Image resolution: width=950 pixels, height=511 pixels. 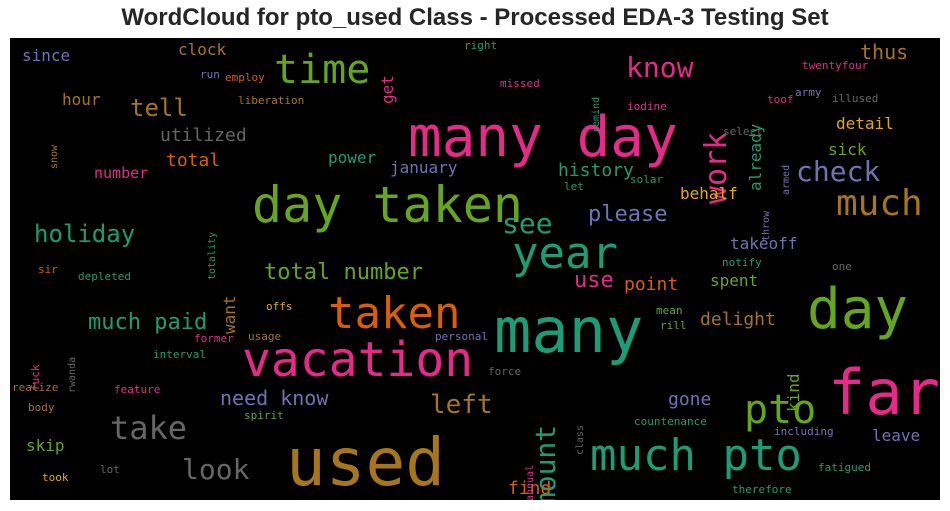 I want to click on word-usage: usage, so click(x=265, y=336).